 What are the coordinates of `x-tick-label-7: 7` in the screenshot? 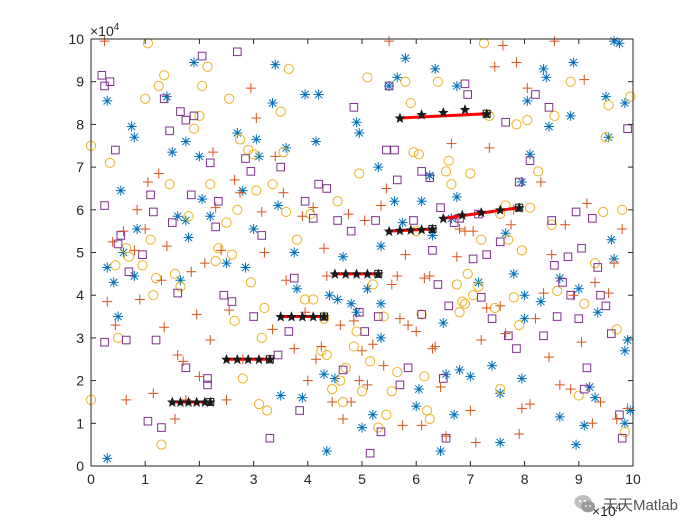 It's located at (471, 479).